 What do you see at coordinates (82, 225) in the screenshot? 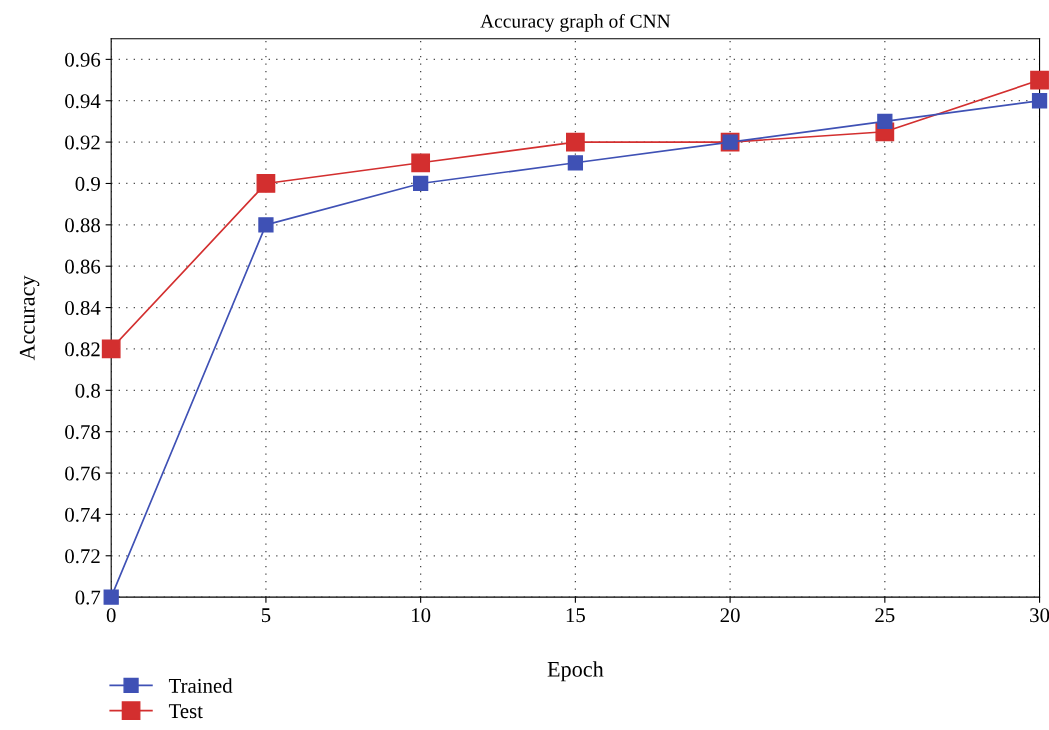
I see `y-tick-label: 0.88` at bounding box center [82, 225].